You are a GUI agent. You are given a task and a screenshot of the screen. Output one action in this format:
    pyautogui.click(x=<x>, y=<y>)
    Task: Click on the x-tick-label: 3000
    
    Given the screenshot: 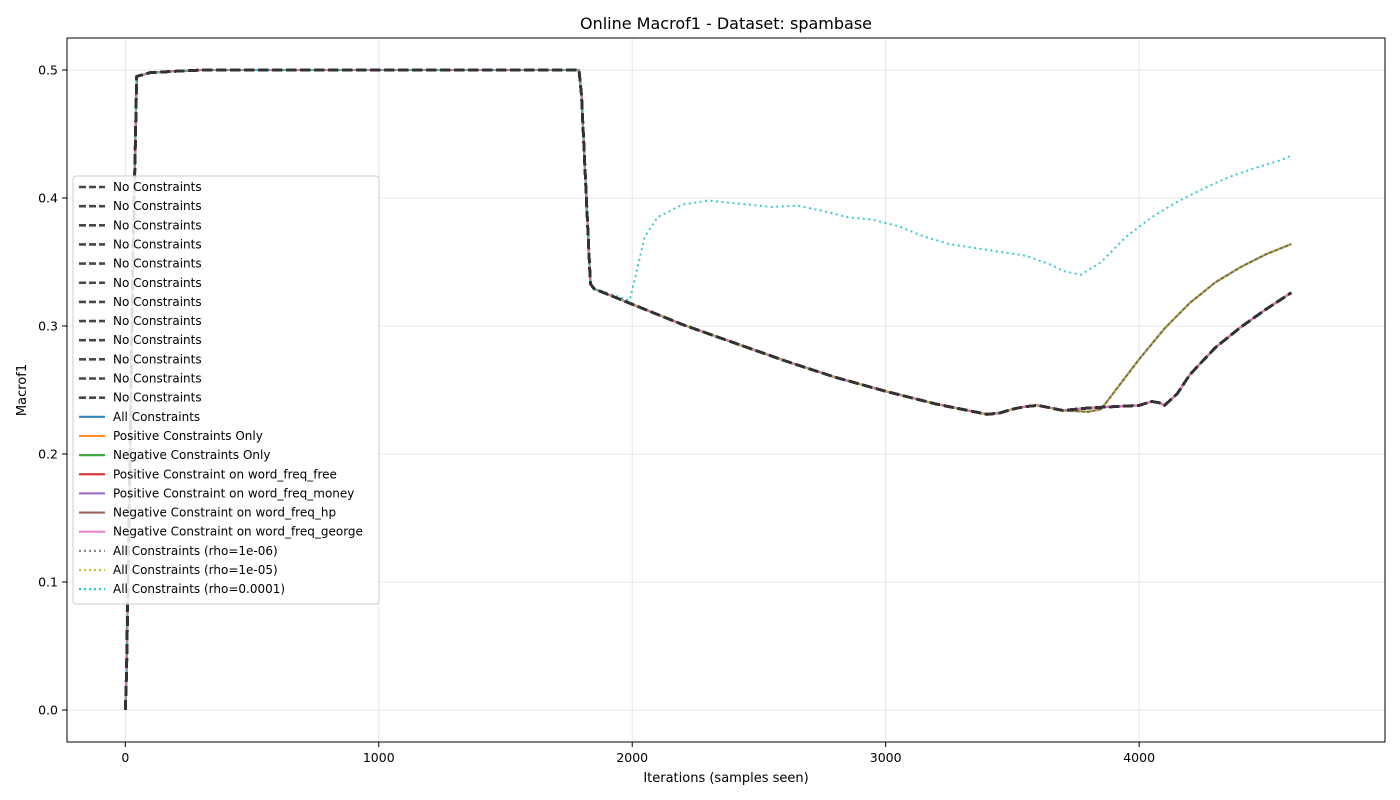 What is the action you would take?
    pyautogui.click(x=886, y=757)
    